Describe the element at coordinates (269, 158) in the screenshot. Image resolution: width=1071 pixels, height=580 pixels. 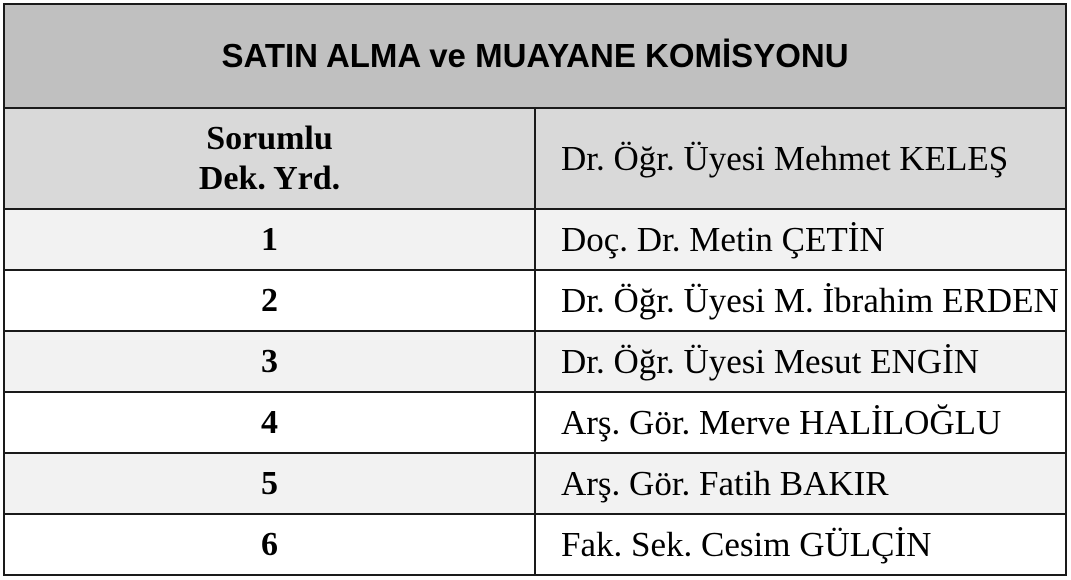
I see `responsible-label: Sorumlu Dek. Yrd.` at that location.